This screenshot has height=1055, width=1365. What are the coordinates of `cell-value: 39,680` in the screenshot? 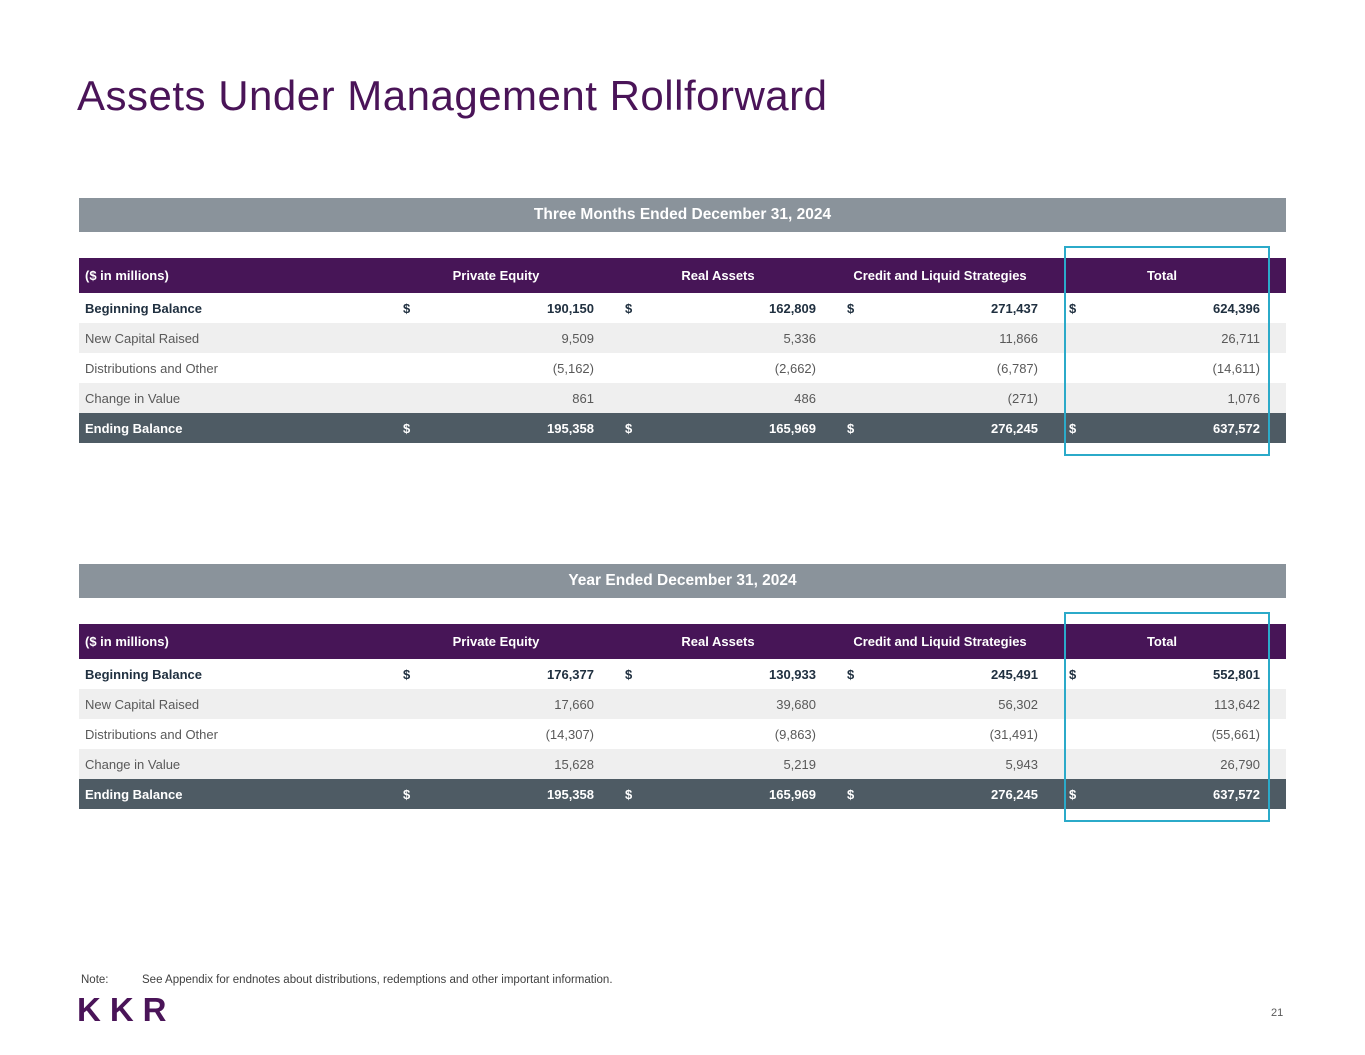 It's located at (796, 704).